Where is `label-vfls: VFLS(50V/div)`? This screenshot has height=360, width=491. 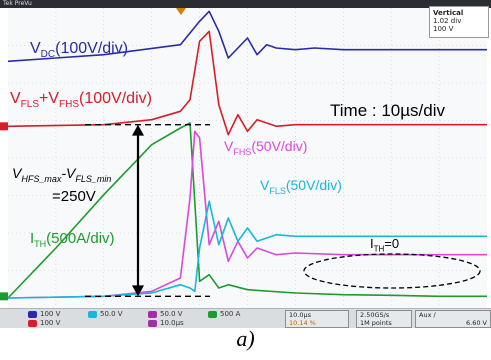 label-vfls: VFLS(50V/div) is located at coordinates (301, 186).